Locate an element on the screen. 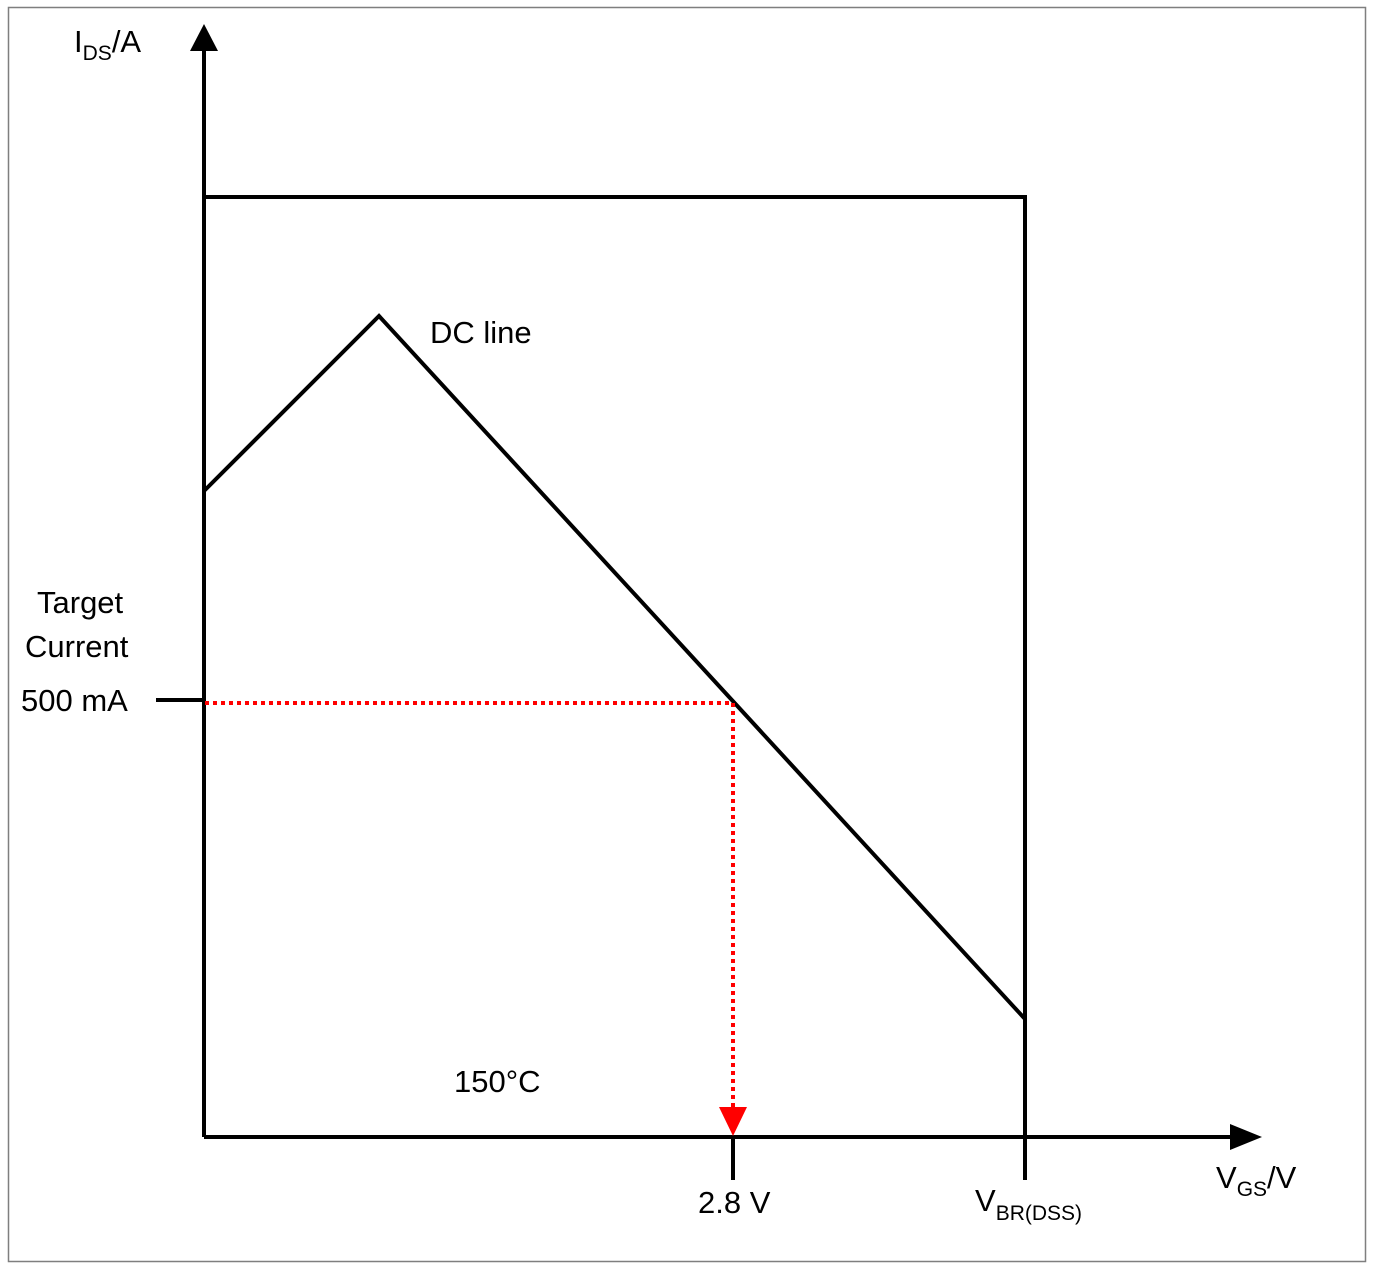 This screenshot has height=1268, width=1373. target-arrowhead is located at coordinates (733, 1121).